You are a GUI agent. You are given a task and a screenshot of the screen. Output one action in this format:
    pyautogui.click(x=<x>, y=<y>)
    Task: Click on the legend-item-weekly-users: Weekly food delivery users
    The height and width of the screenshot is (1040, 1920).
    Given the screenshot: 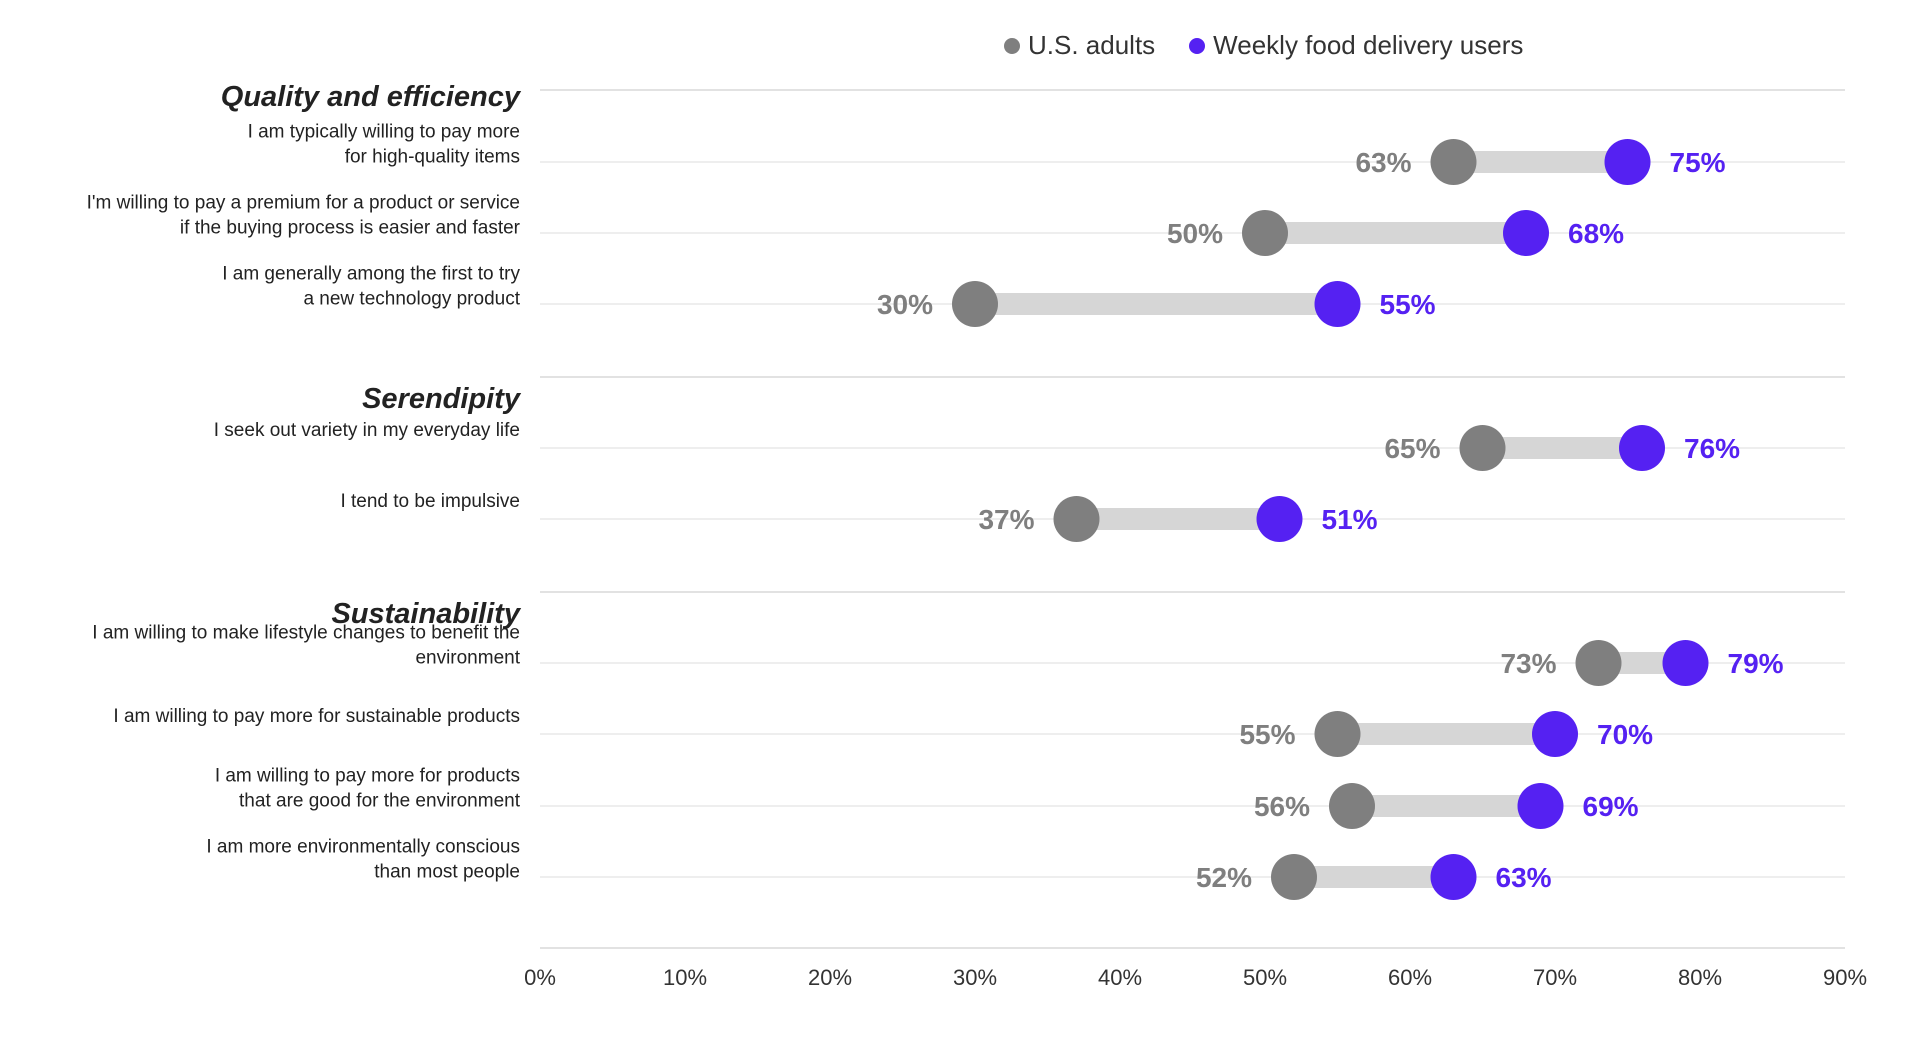 What is the action you would take?
    pyautogui.click(x=1356, y=45)
    